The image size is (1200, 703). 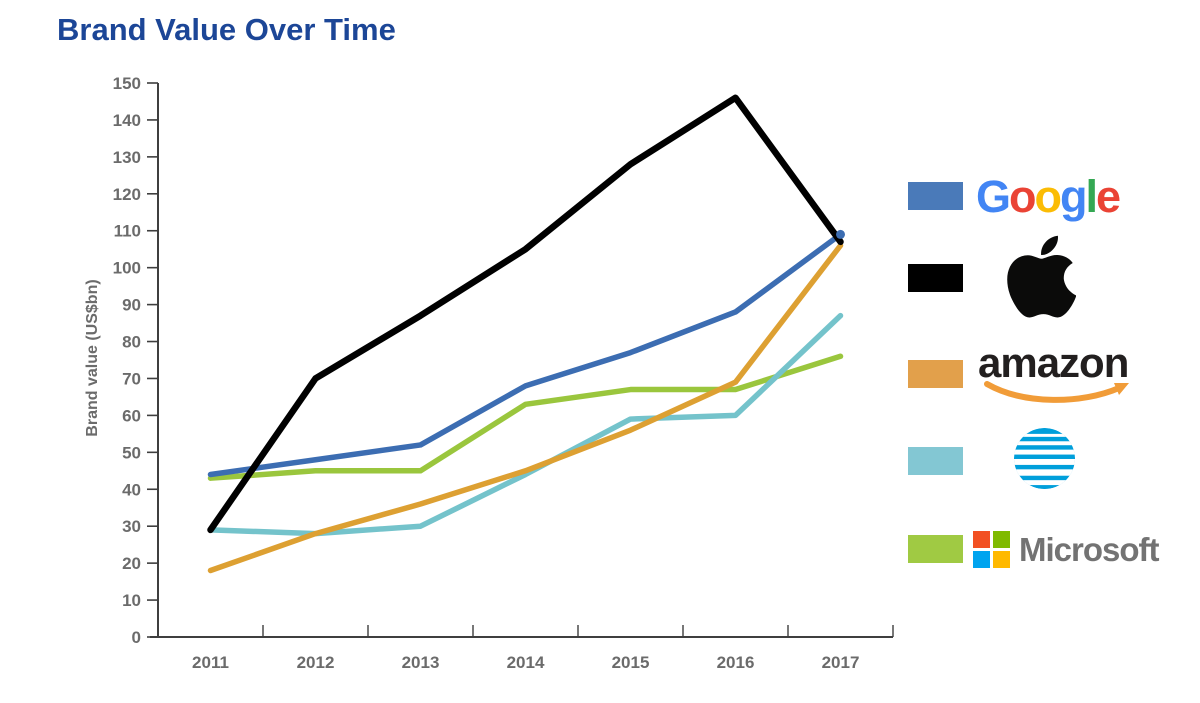 I want to click on y-tick-label: 10, so click(x=131, y=600).